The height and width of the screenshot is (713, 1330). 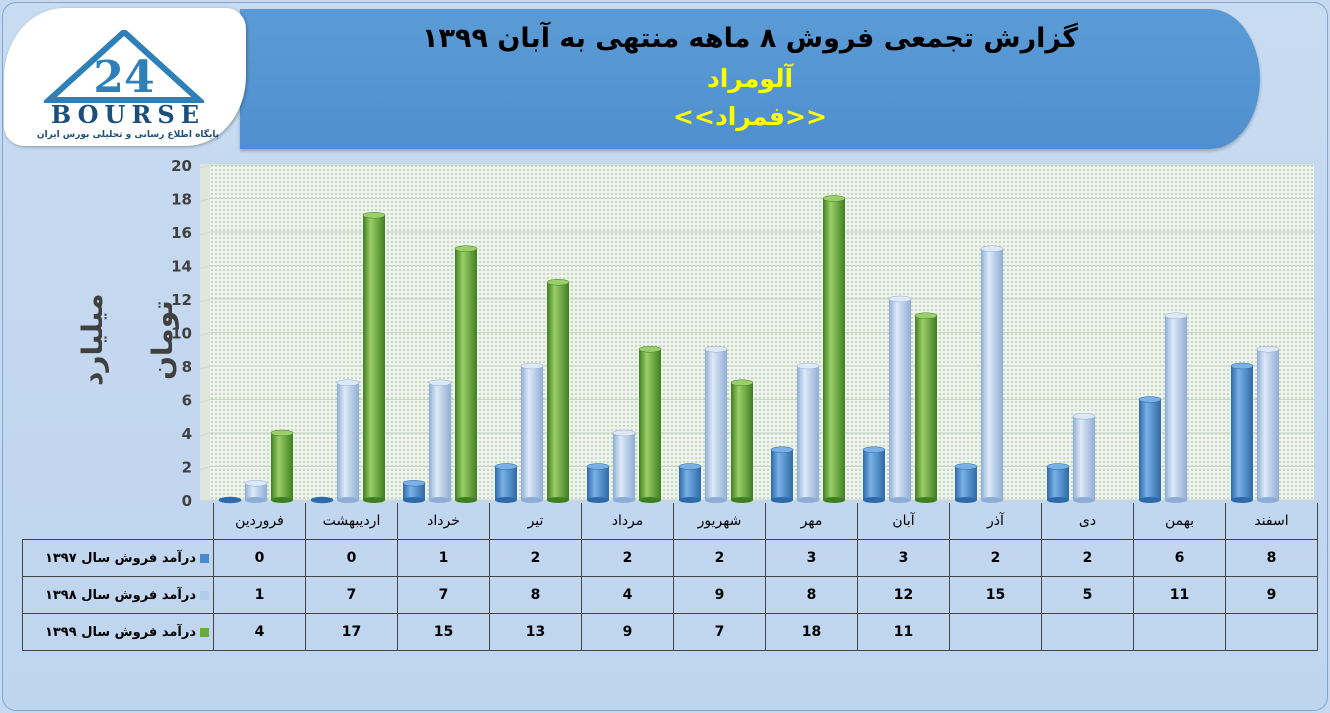 What do you see at coordinates (535, 521) in the screenshot?
I see `x-category-label: تیر` at bounding box center [535, 521].